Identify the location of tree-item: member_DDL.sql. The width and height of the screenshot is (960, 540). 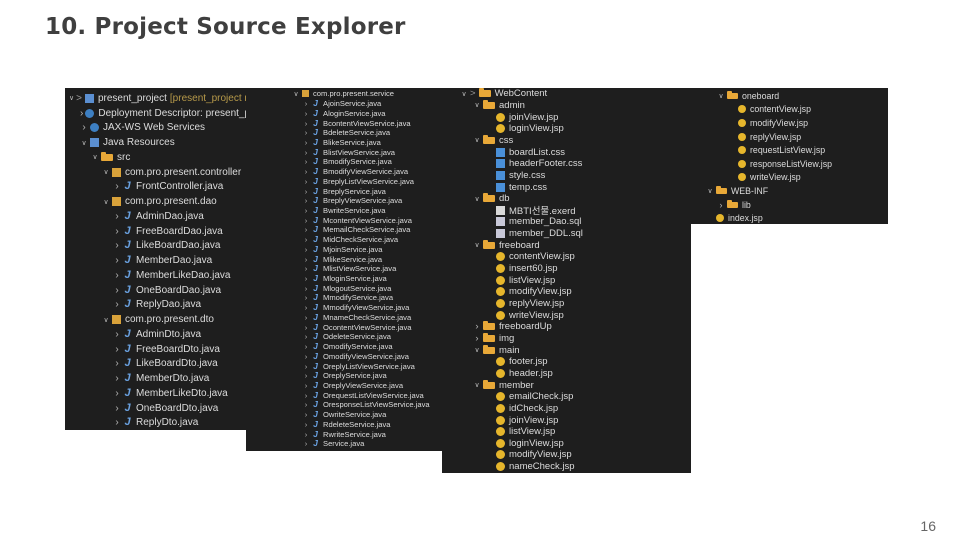
(566, 234).